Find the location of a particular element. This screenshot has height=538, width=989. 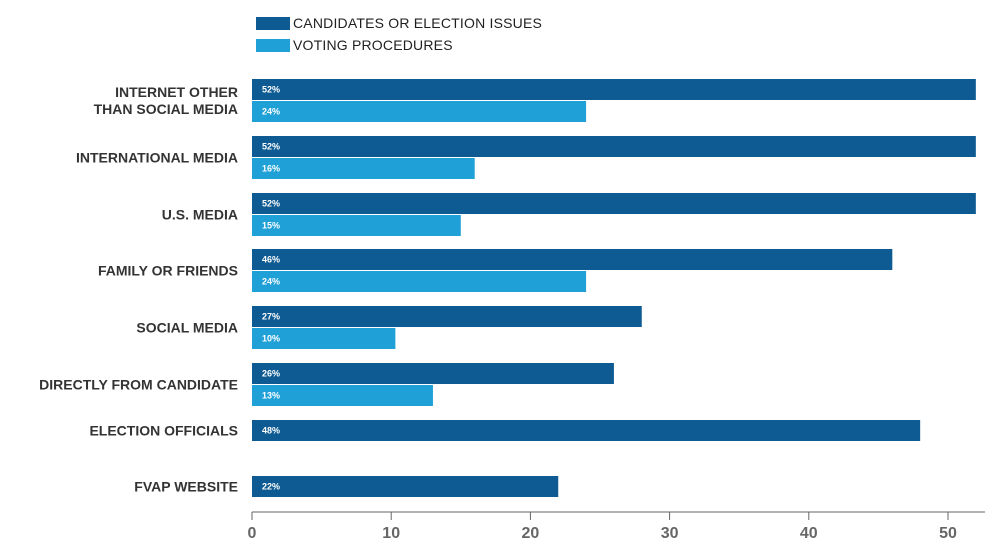

legend-item-candidates: CANDIDATES OR ELECTION ISSUES is located at coordinates (399, 23).